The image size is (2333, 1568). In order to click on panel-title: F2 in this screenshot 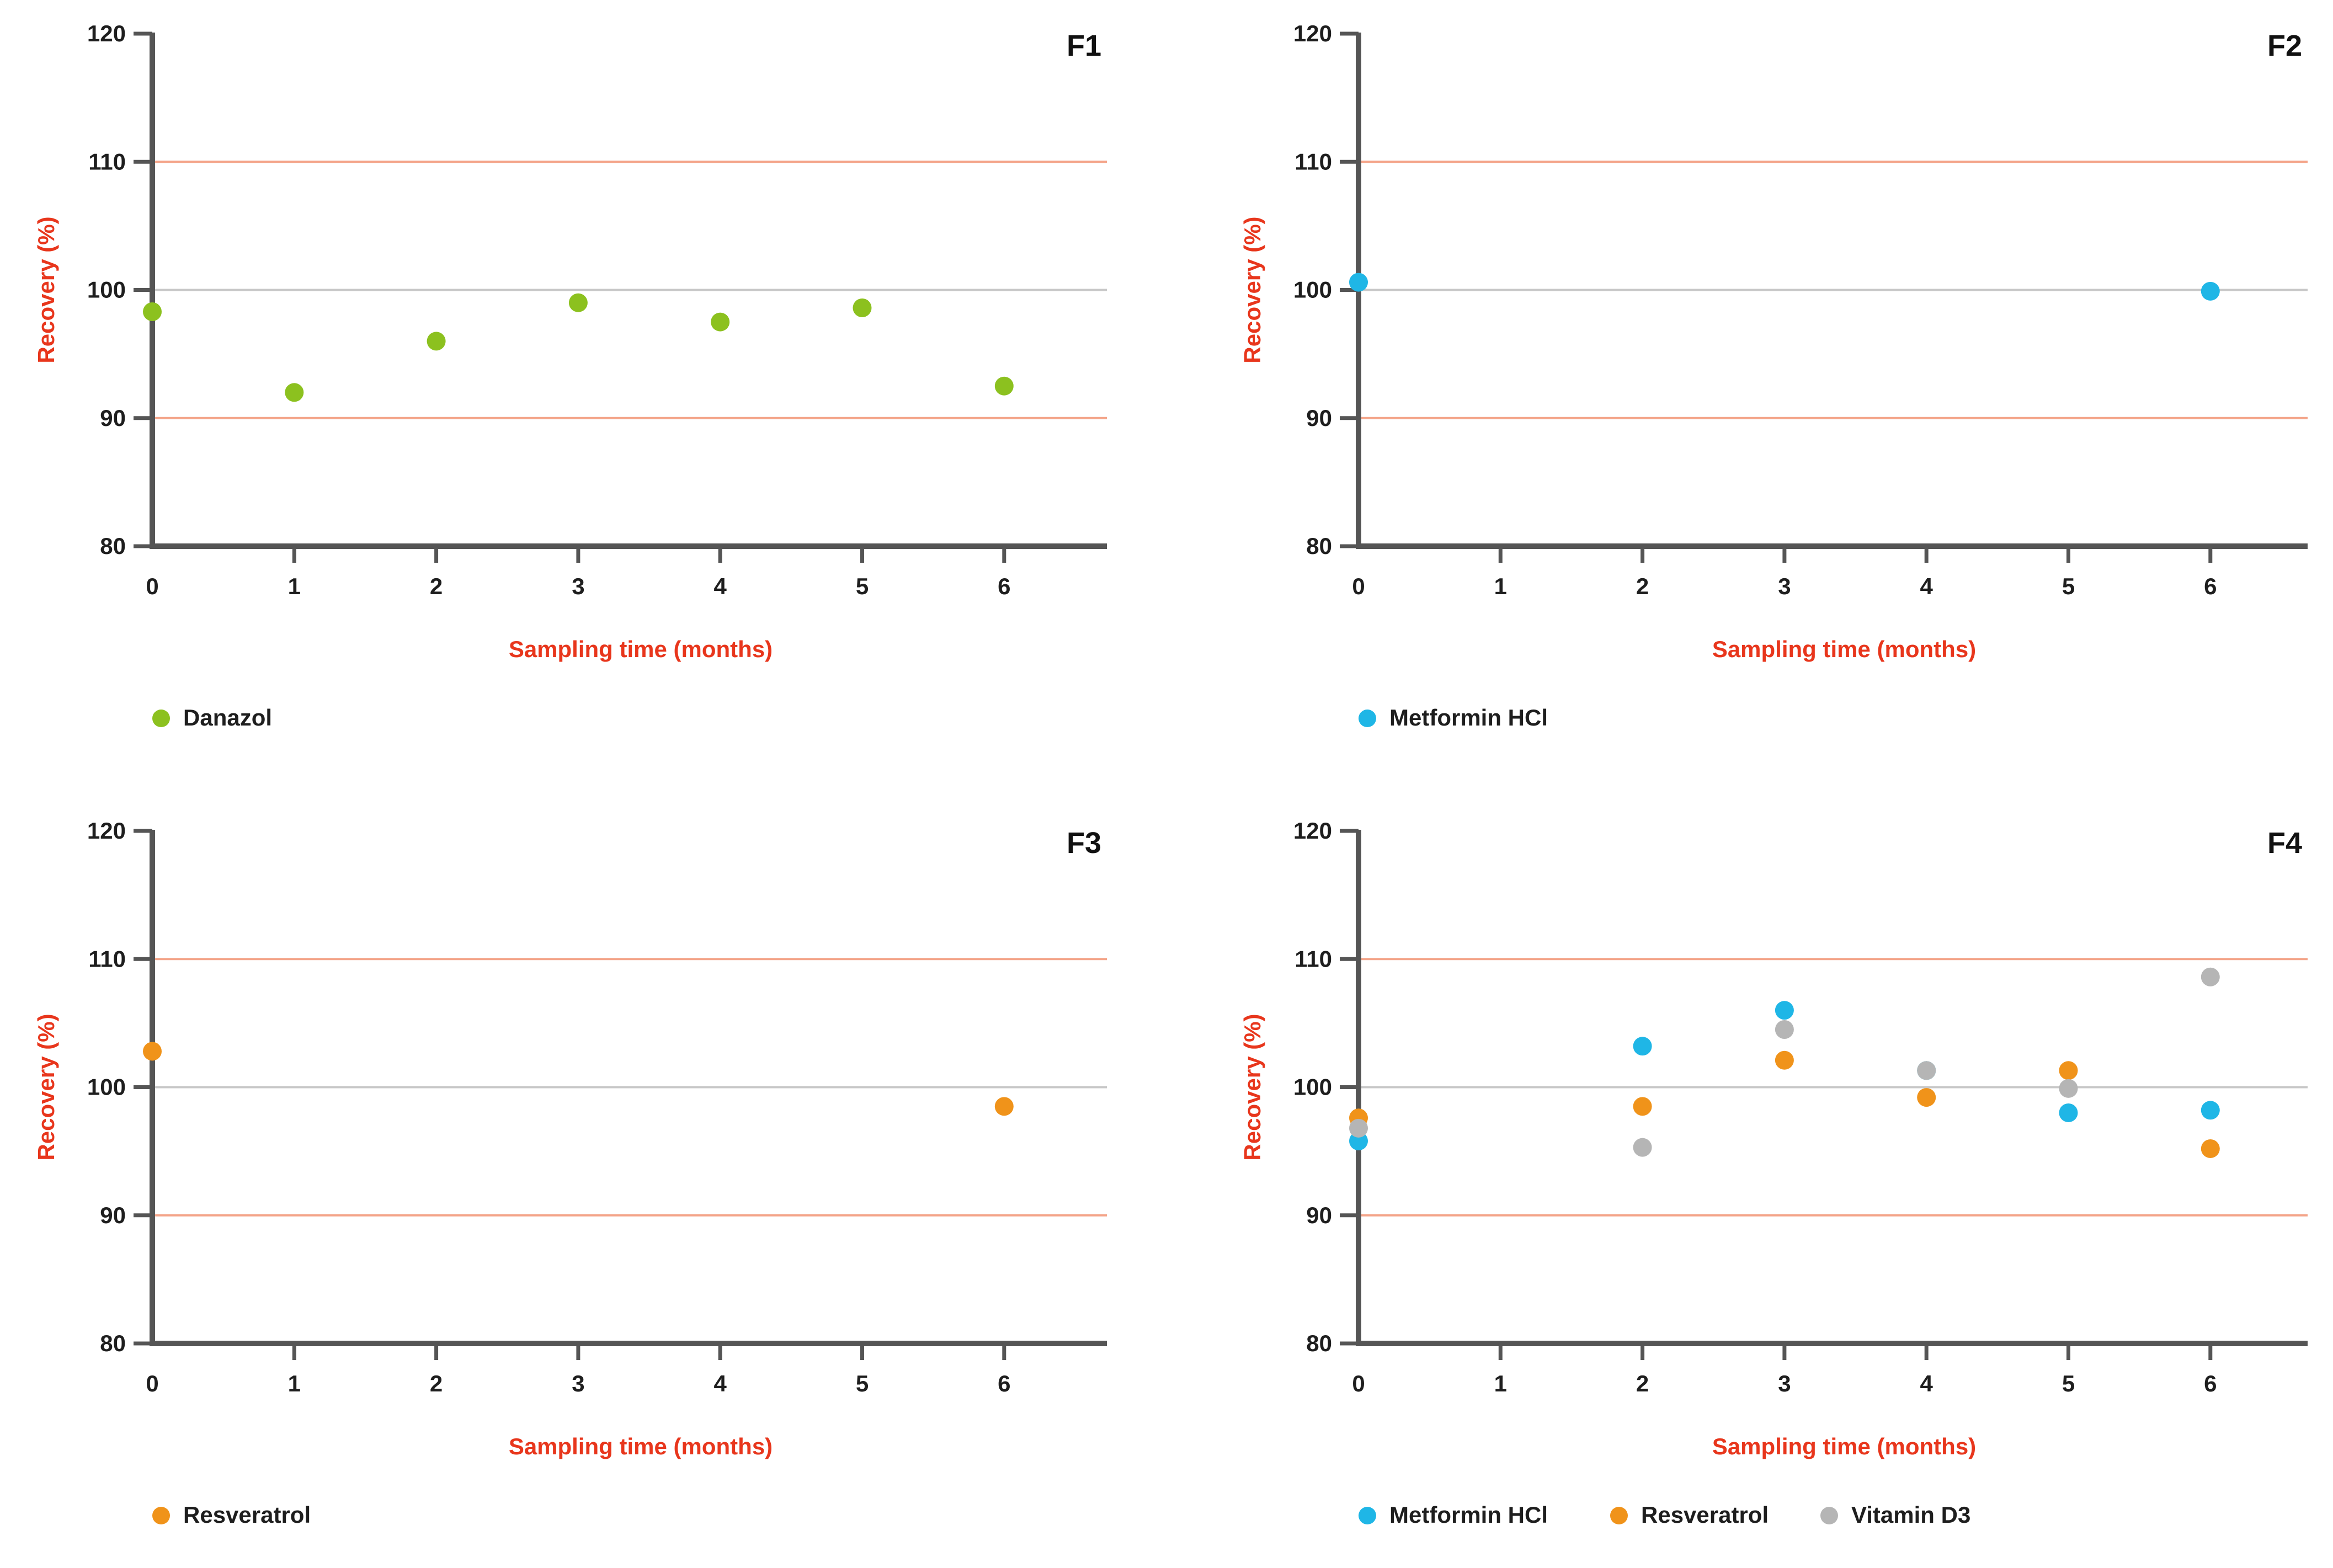, I will do `click(2284, 45)`.